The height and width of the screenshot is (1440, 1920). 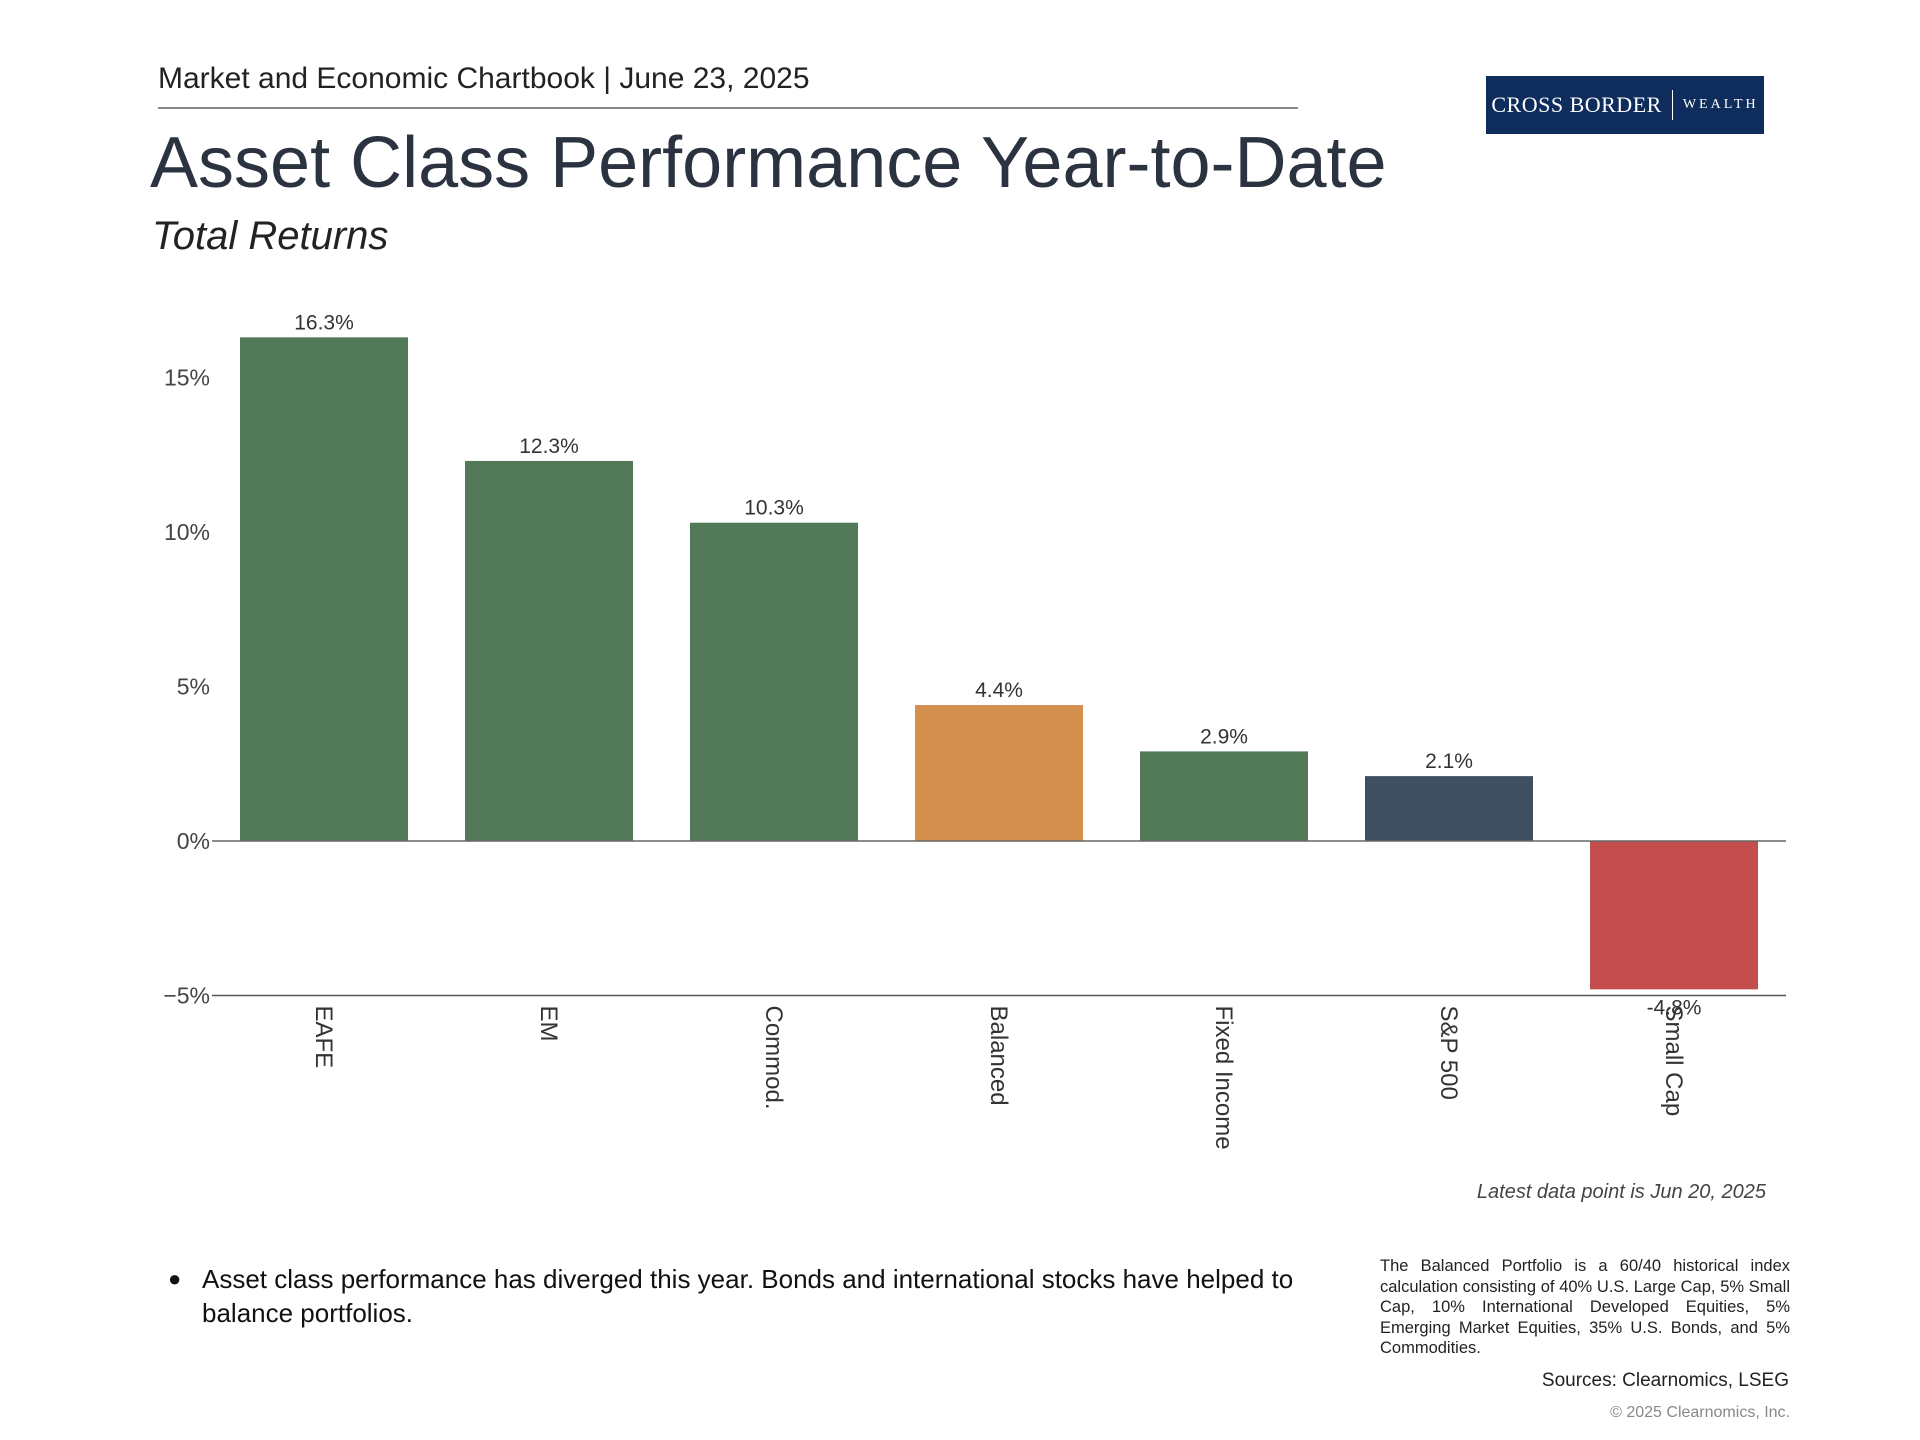 What do you see at coordinates (548, 1024) in the screenshot?
I see `x-category-label: EM` at bounding box center [548, 1024].